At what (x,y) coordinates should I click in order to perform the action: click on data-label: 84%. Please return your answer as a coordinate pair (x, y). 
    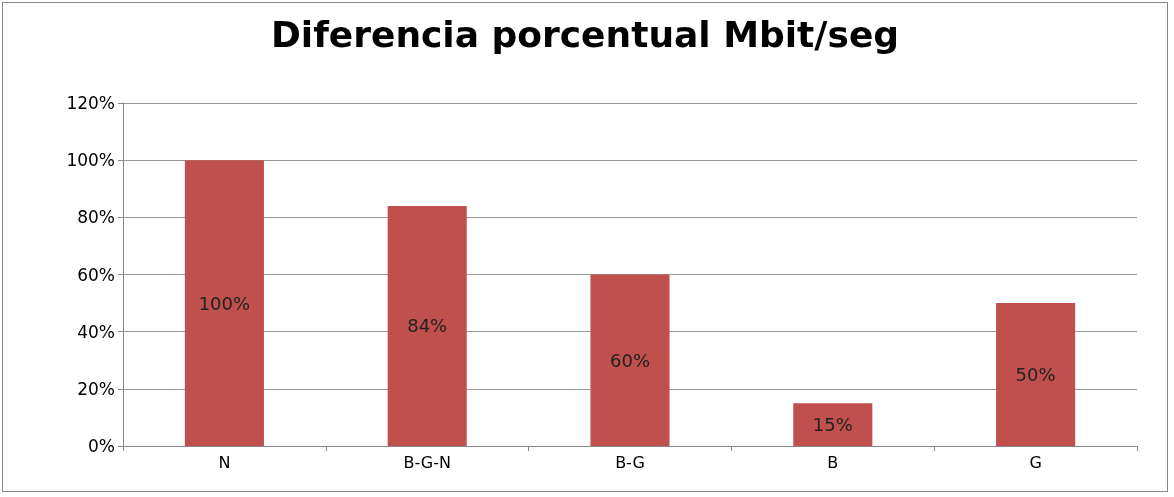
    Looking at the image, I should click on (427, 326).